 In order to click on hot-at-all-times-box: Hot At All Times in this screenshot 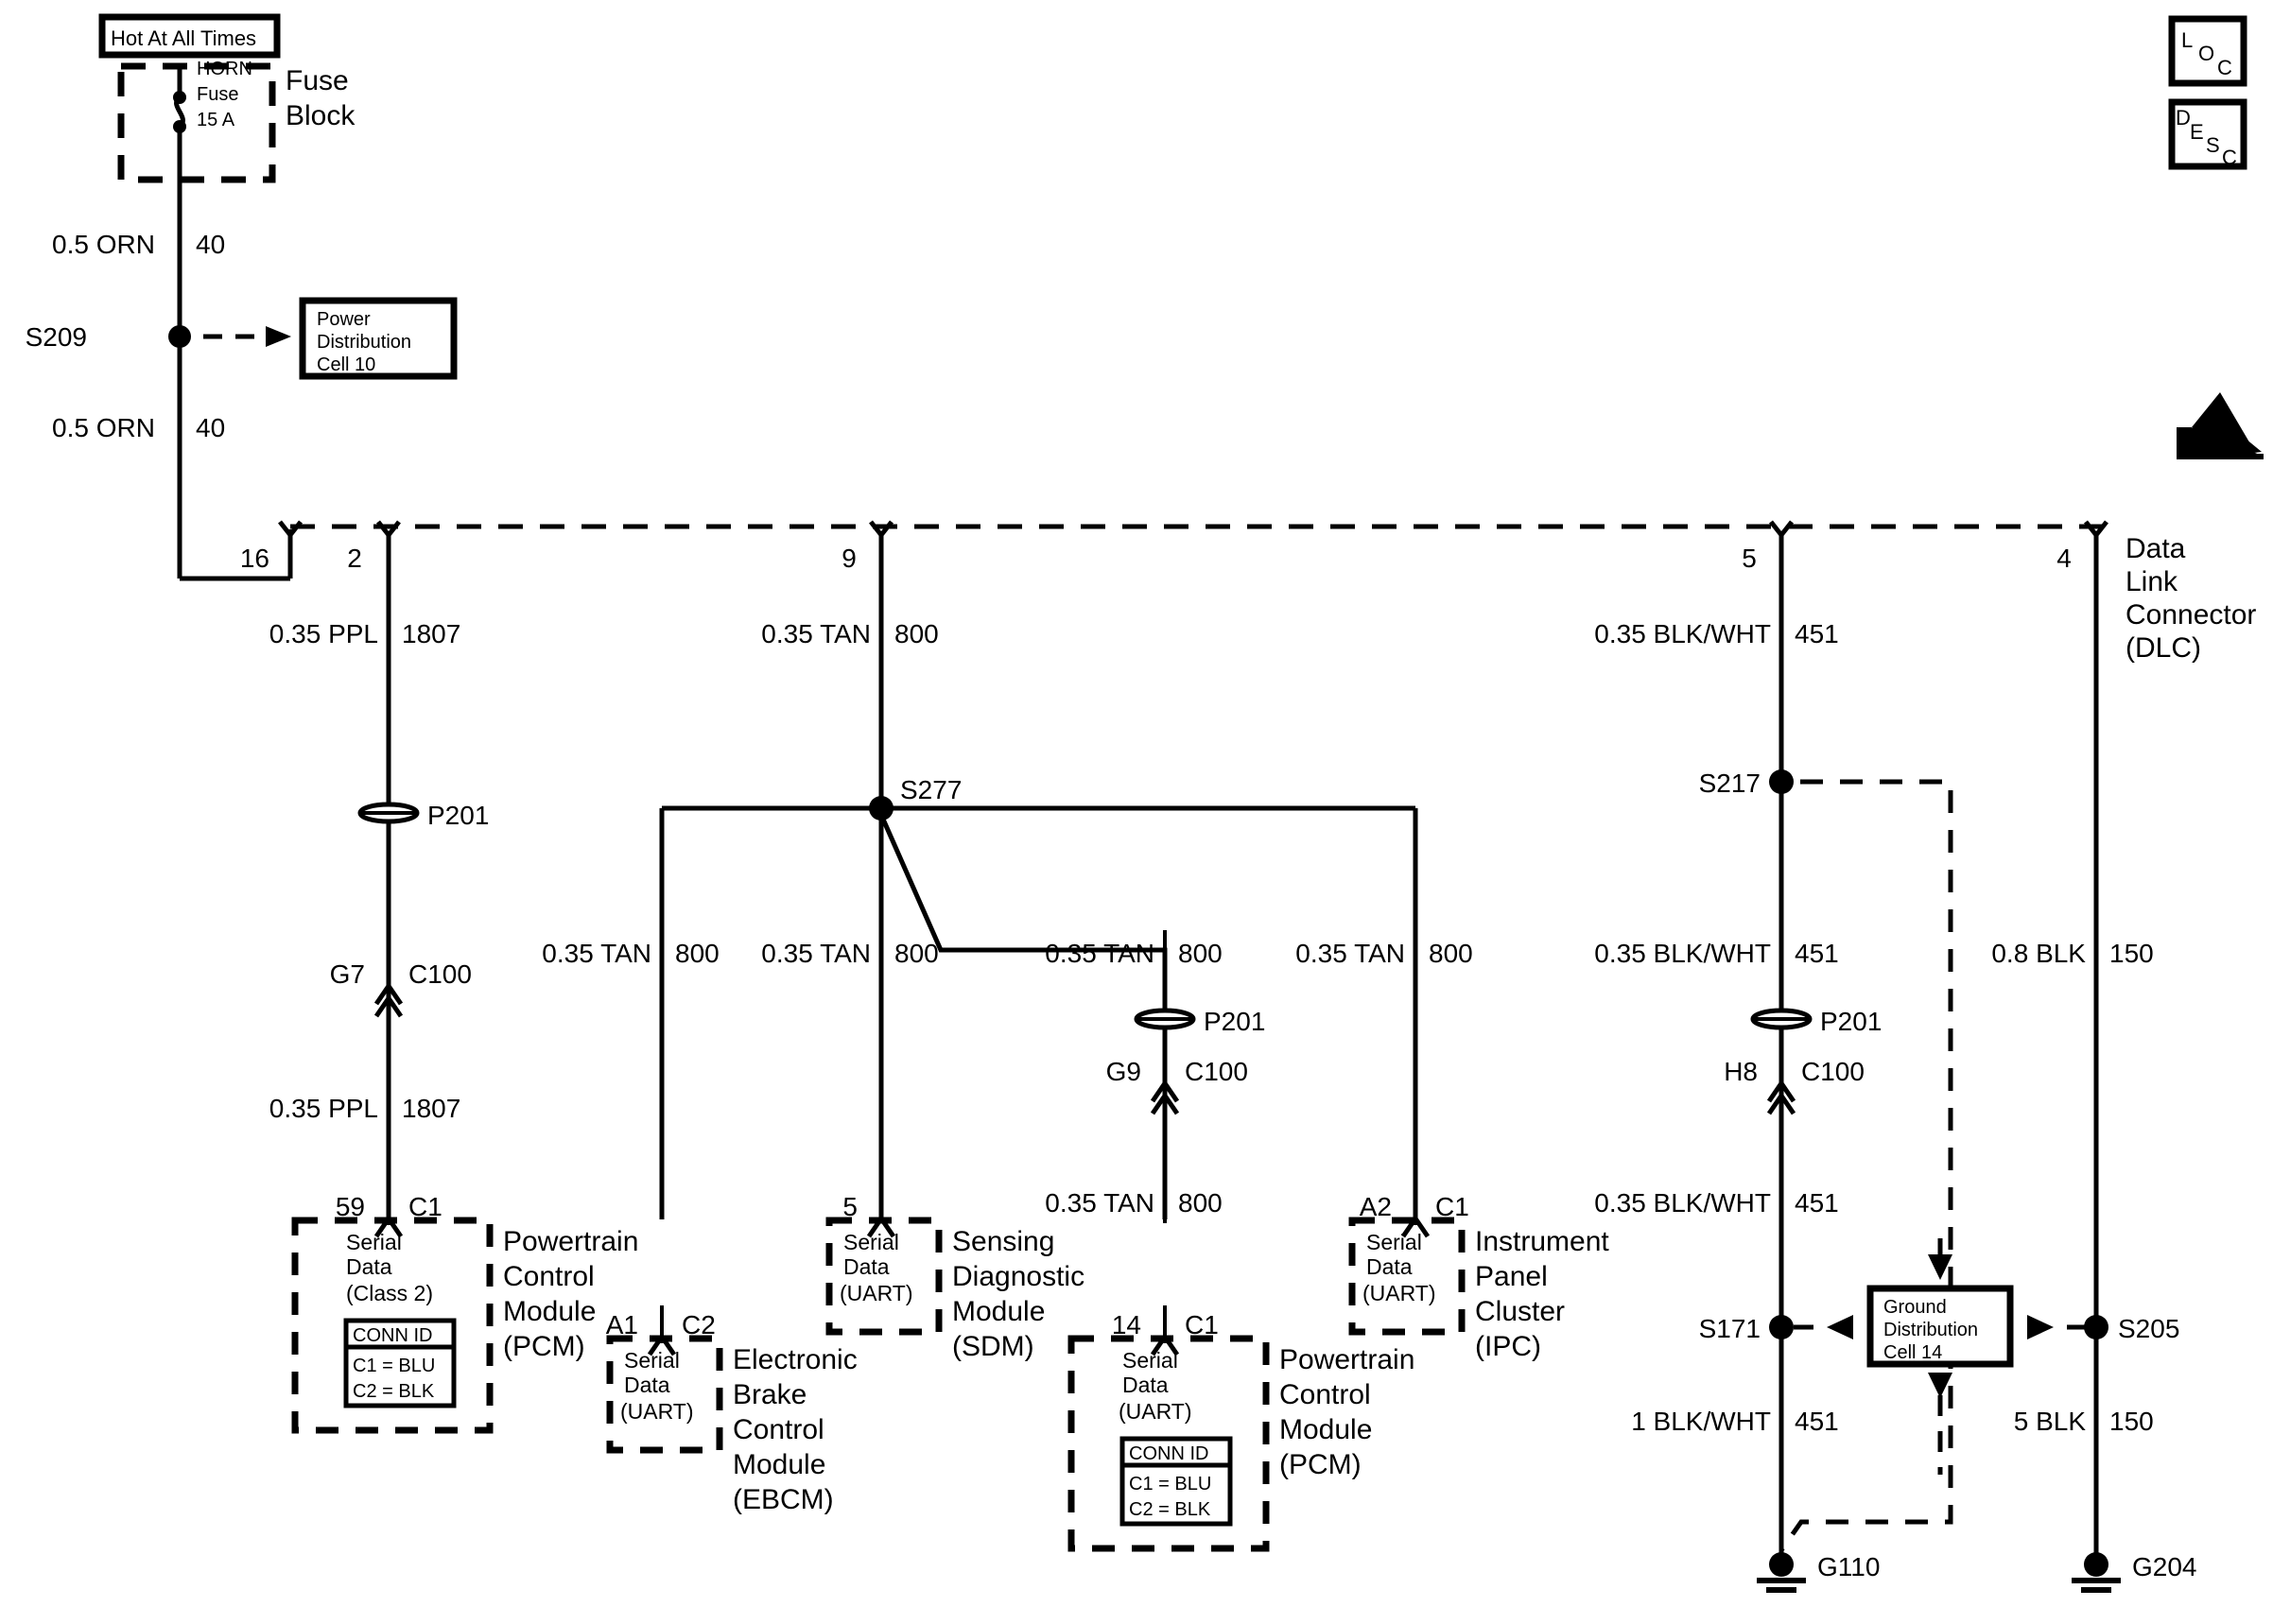, I will do `click(189, 36)`.